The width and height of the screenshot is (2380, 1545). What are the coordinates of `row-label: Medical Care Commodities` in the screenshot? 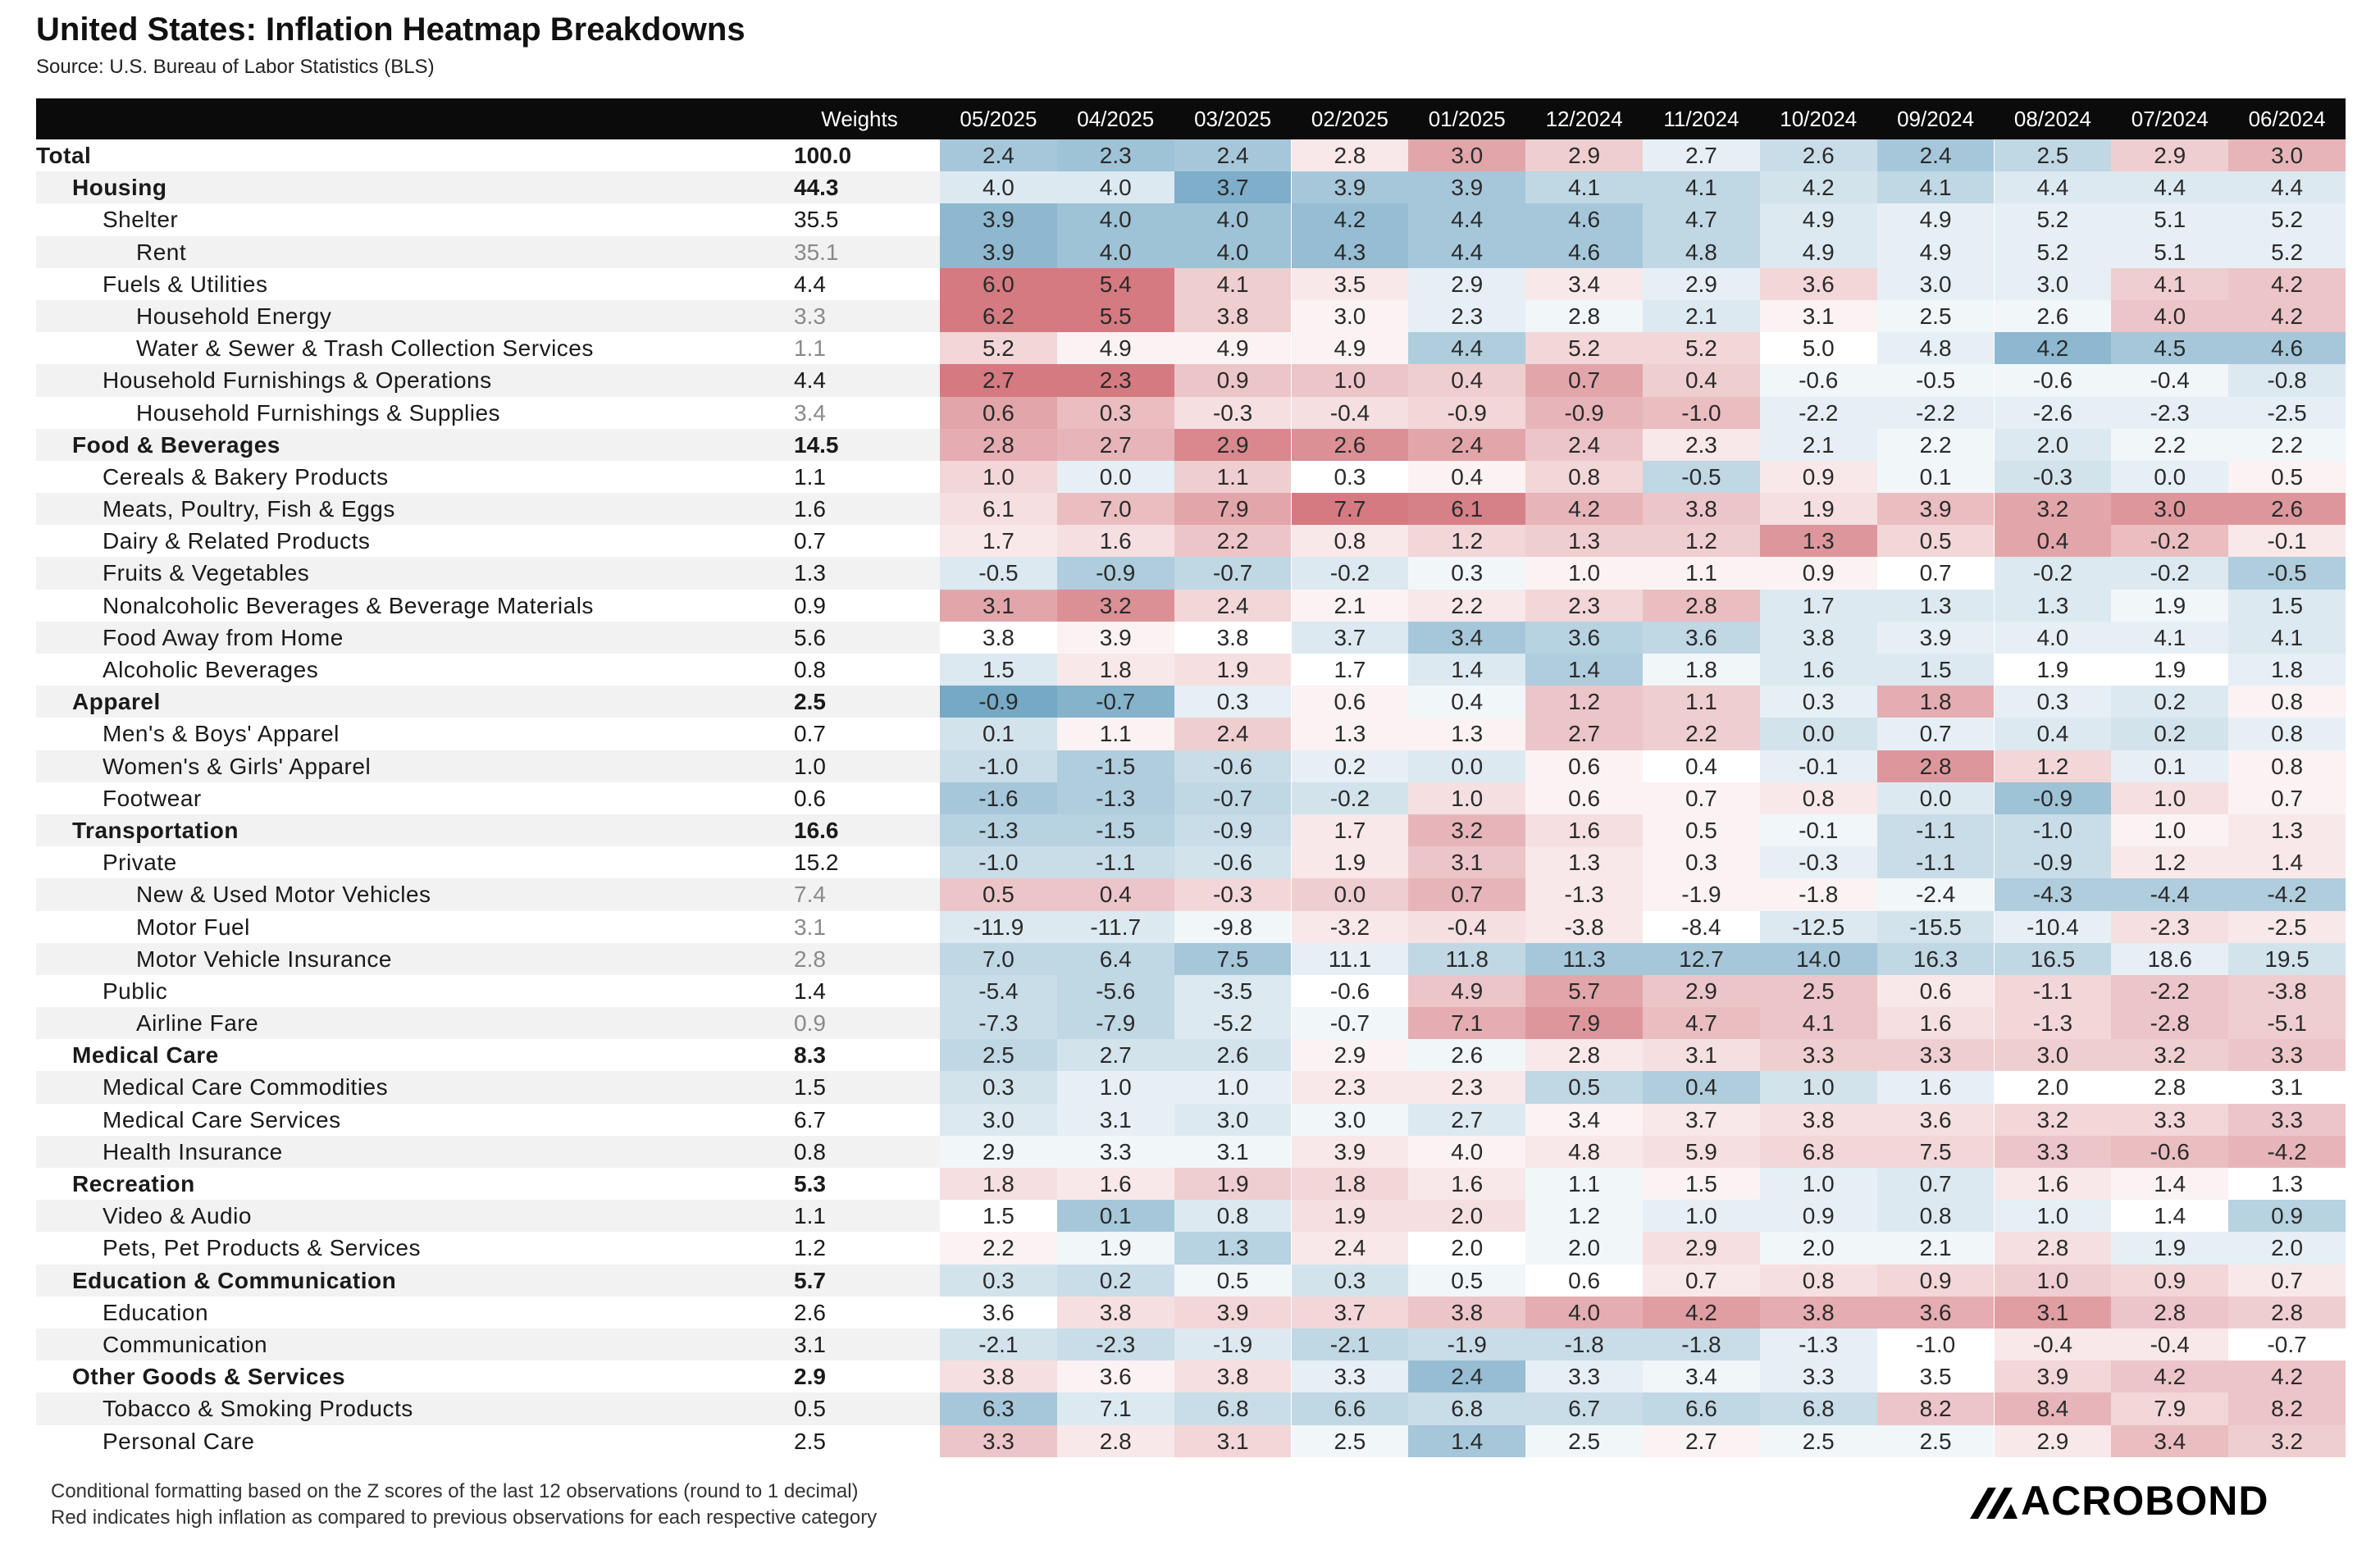 It's located at (441, 1087).